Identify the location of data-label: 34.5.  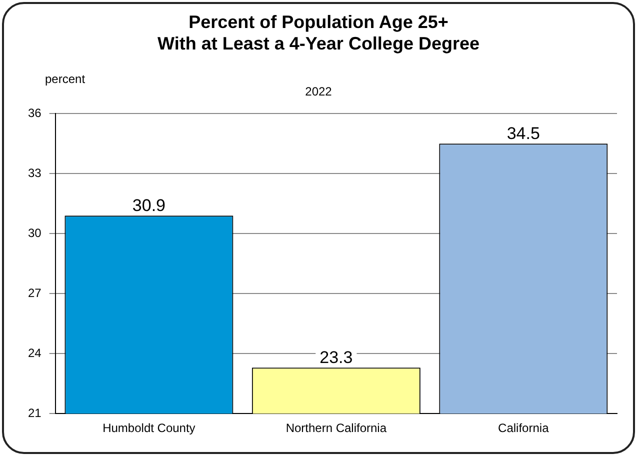
(523, 133).